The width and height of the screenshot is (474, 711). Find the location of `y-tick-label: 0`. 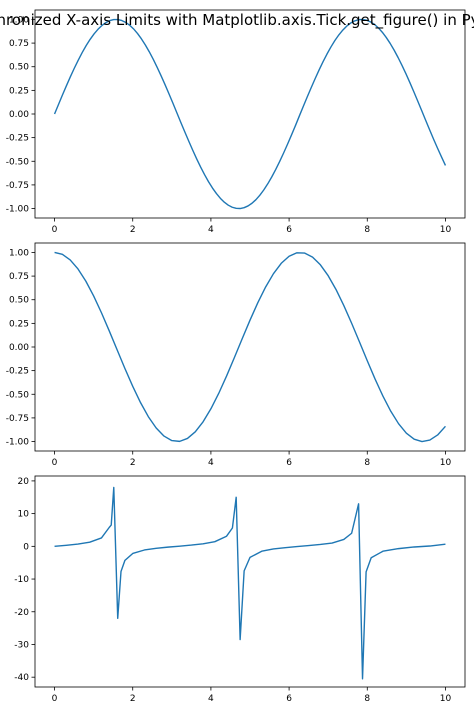

y-tick-label: 0 is located at coordinates (26, 547).